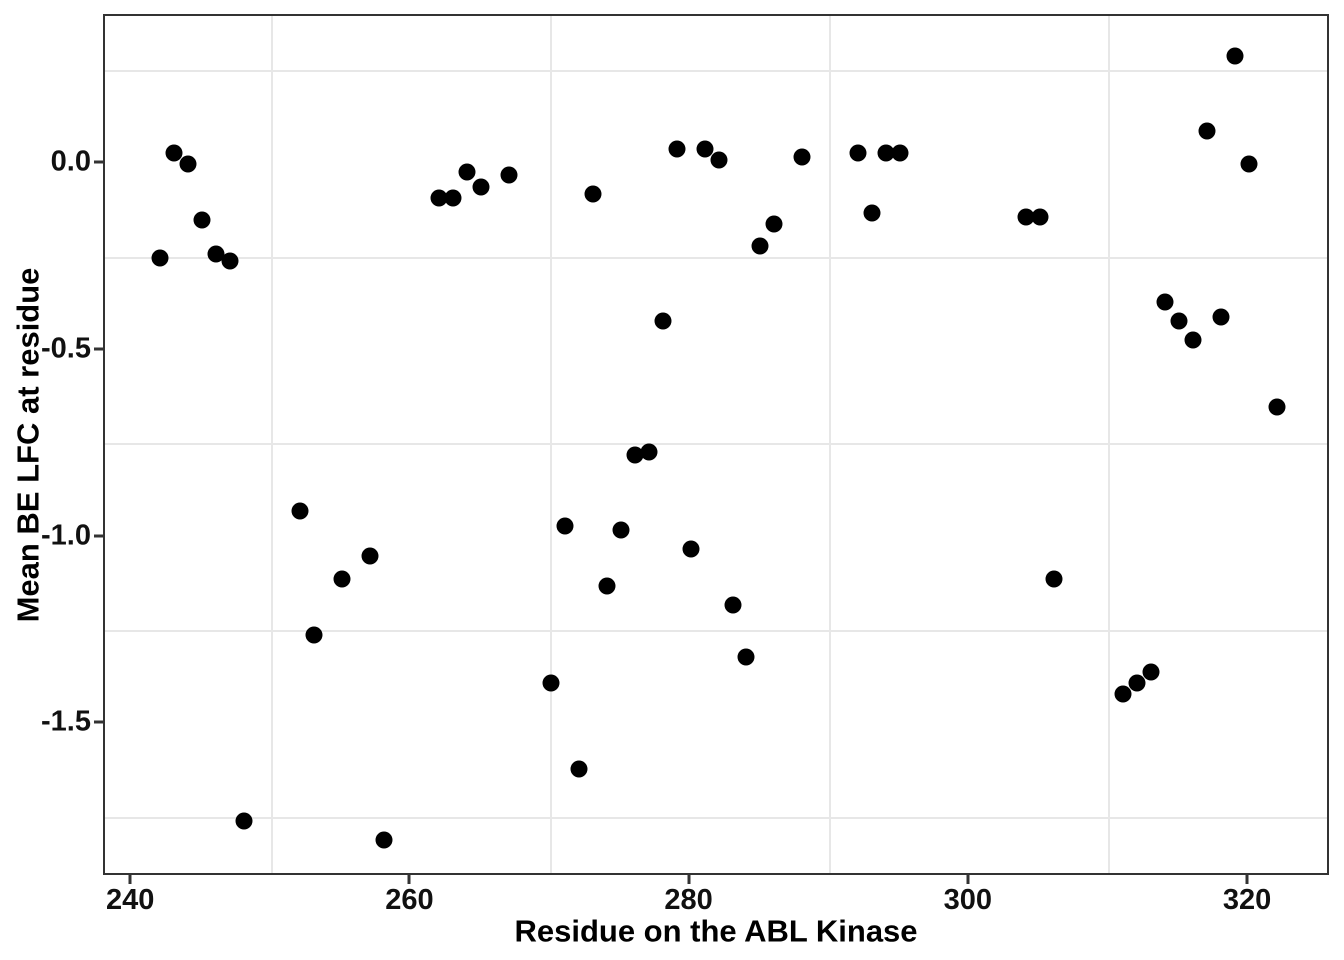 The height and width of the screenshot is (960, 1344). I want to click on y-tick-label: -0.5, so click(66, 348).